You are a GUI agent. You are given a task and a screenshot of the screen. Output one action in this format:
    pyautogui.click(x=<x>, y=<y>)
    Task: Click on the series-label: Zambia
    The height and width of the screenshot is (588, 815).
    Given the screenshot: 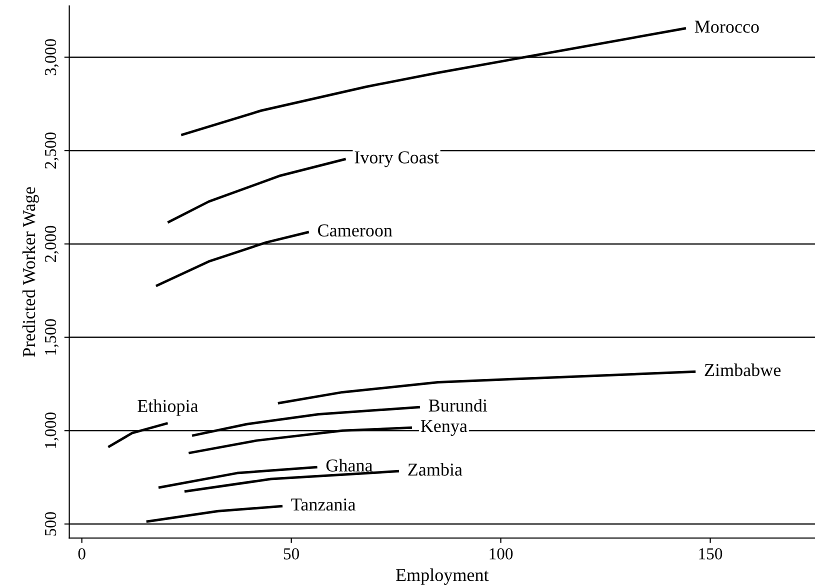 What is the action you would take?
    pyautogui.click(x=435, y=469)
    